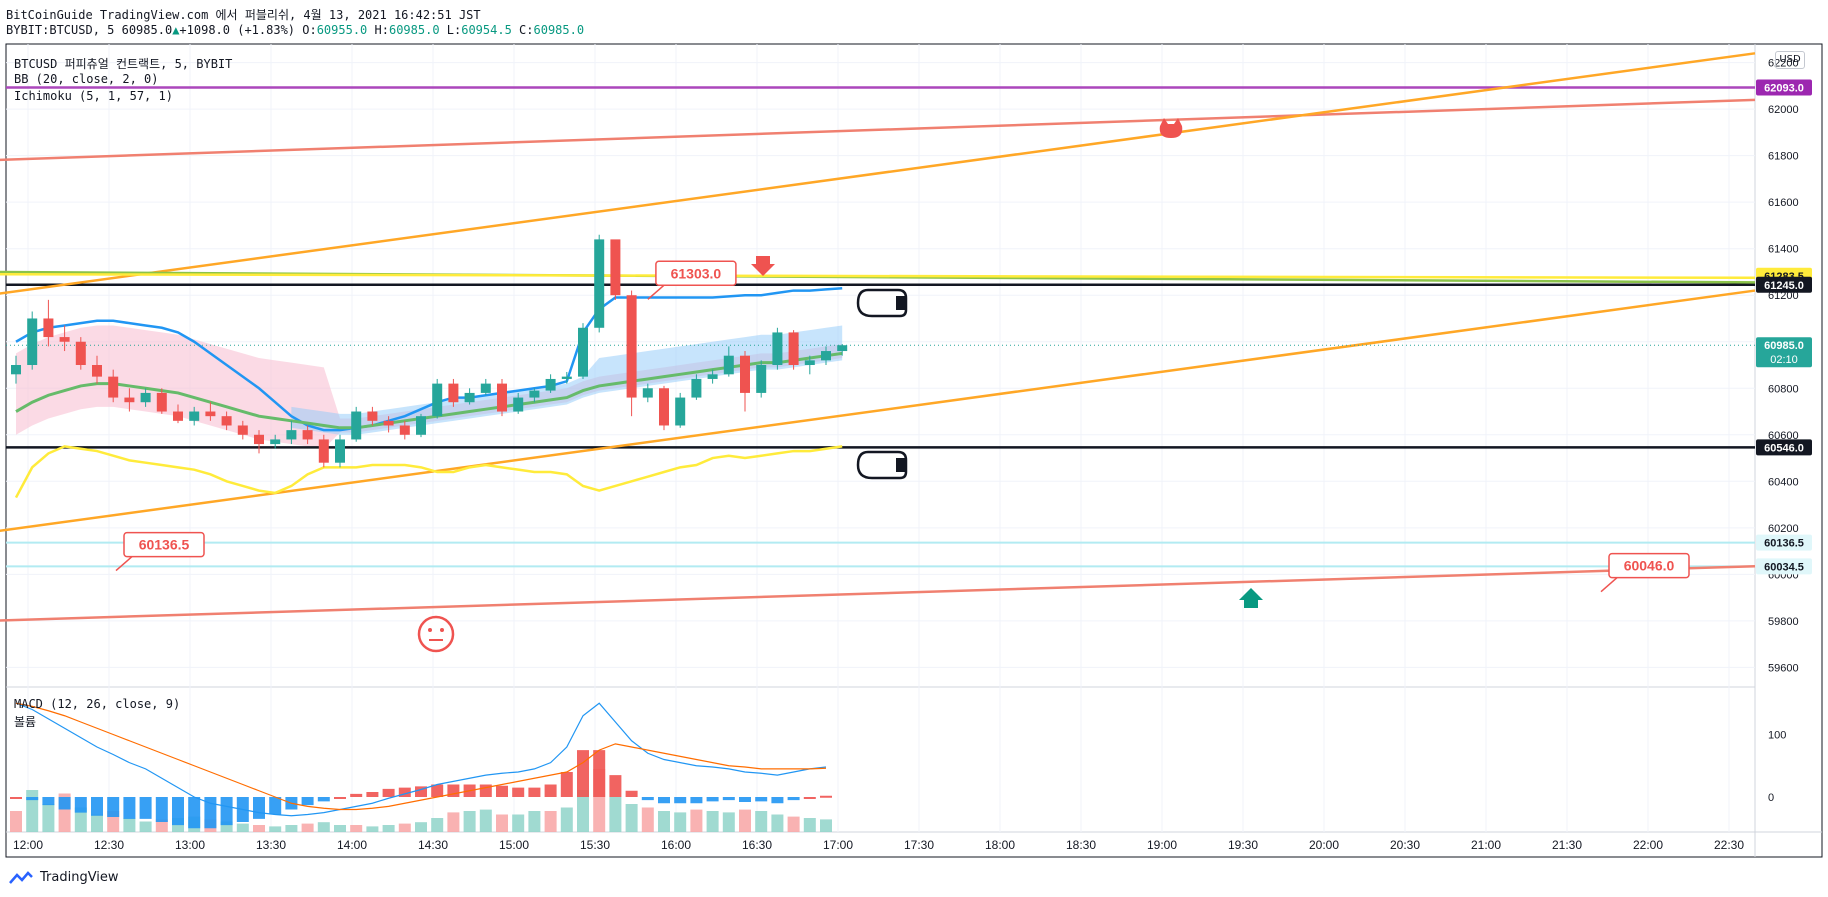 The height and width of the screenshot is (897, 1828). What do you see at coordinates (86, 79) in the screenshot?
I see `legend-bb: BB (20, close, 2, 0)` at bounding box center [86, 79].